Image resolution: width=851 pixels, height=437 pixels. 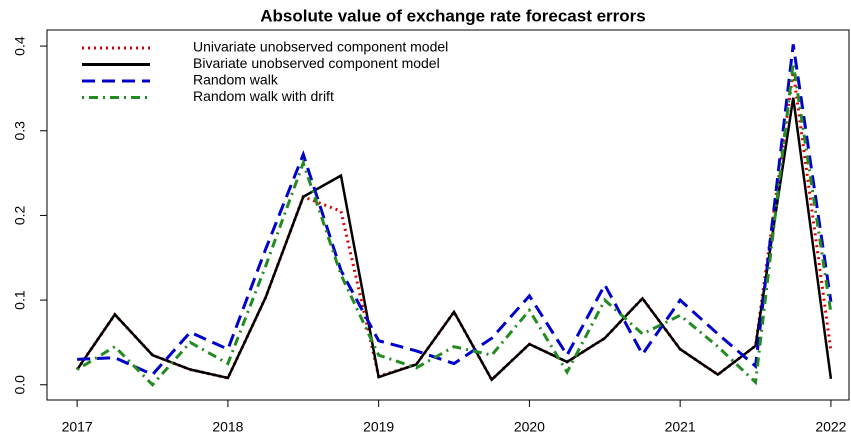 I want to click on x-tick-label: 2018, so click(x=227, y=427).